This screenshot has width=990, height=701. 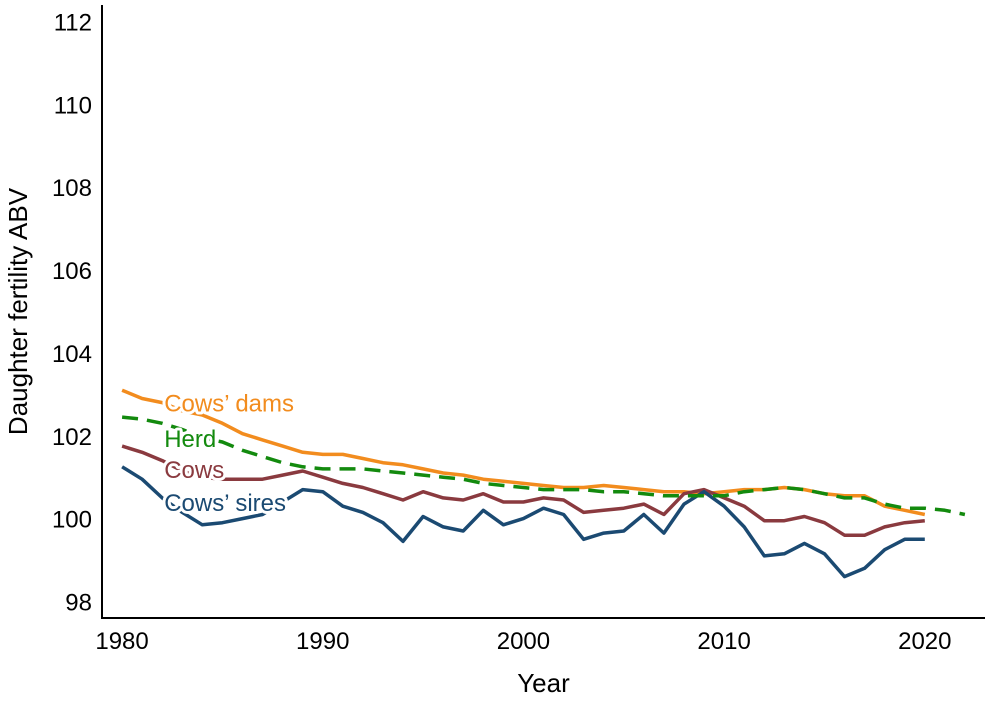 What do you see at coordinates (72, 313) in the screenshot?
I see `y-axis-ticks: 98 100 102 104 106 108 110 112` at bounding box center [72, 313].